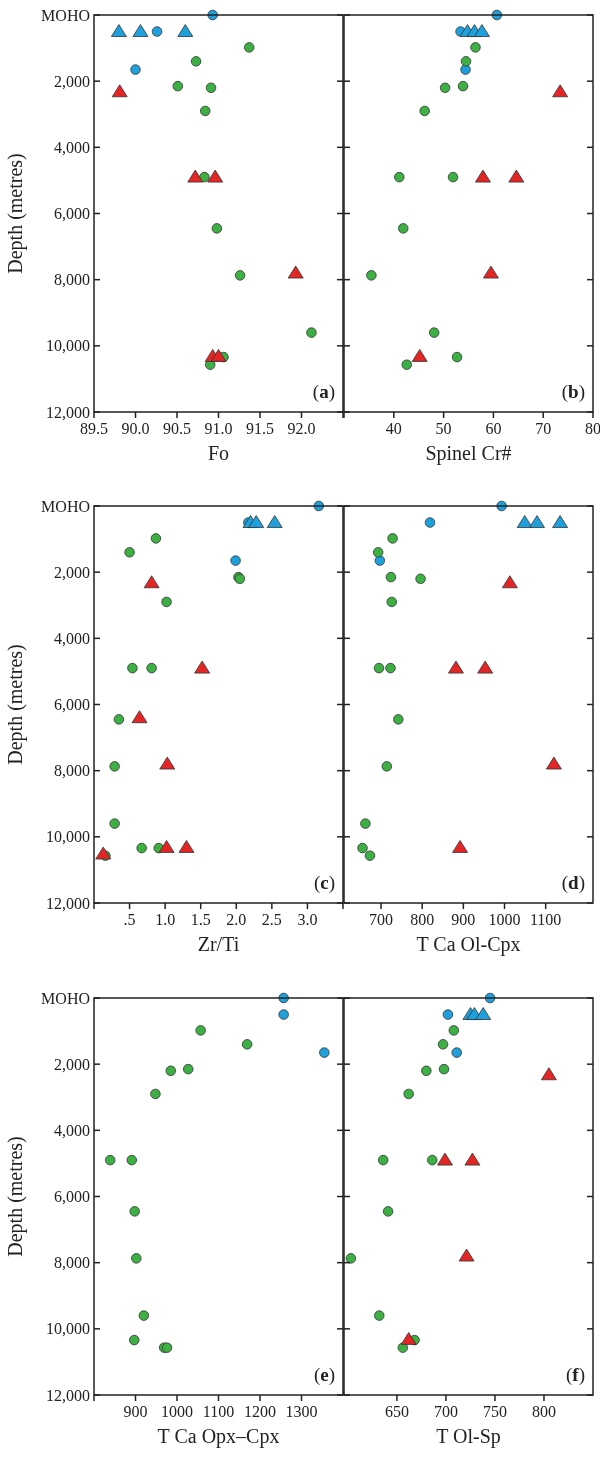 The image size is (600, 1457). What do you see at coordinates (271, 919) in the screenshot?
I see `x-tick-label: 2.5` at bounding box center [271, 919].